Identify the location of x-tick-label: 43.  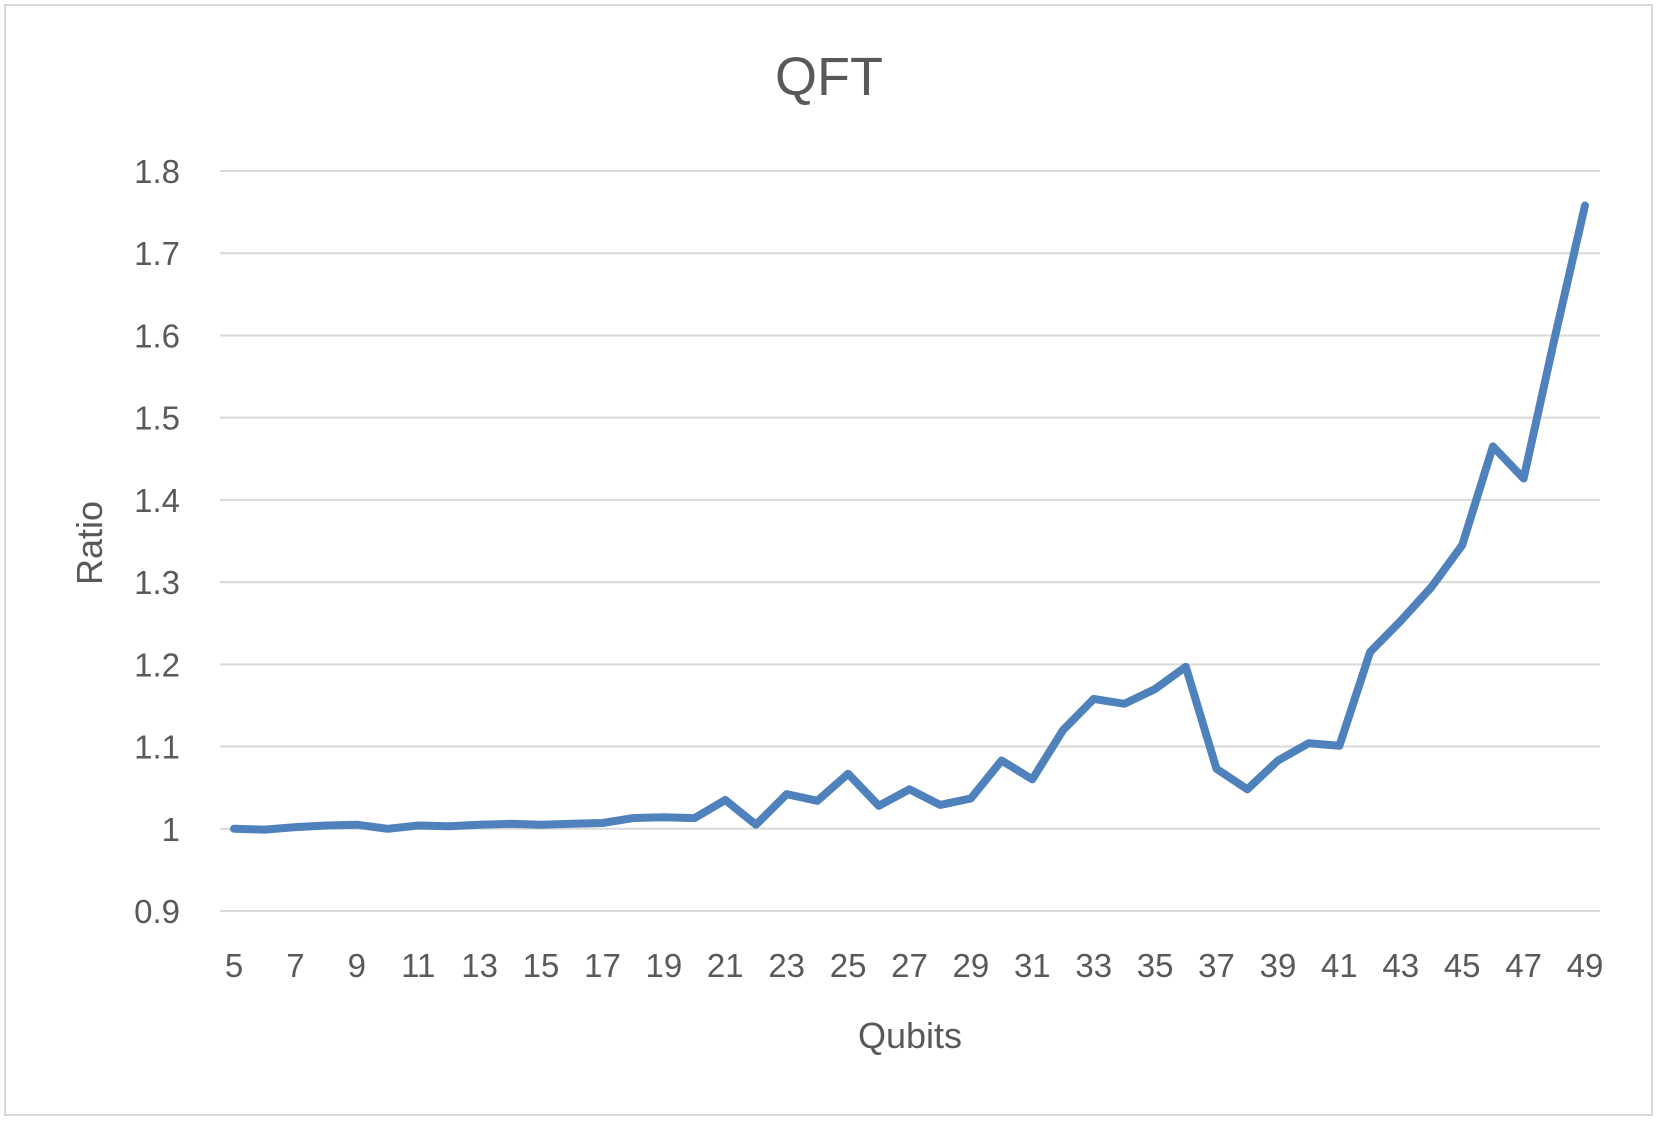
(1400, 965).